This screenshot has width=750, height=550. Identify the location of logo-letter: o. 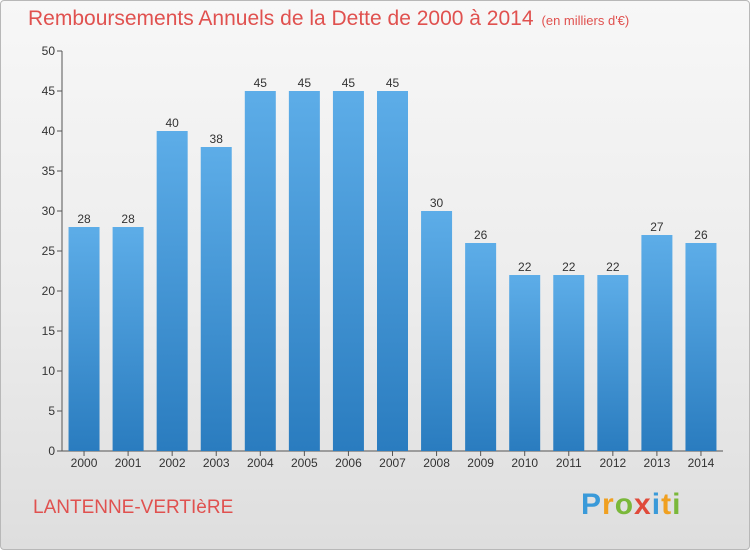
(624, 504).